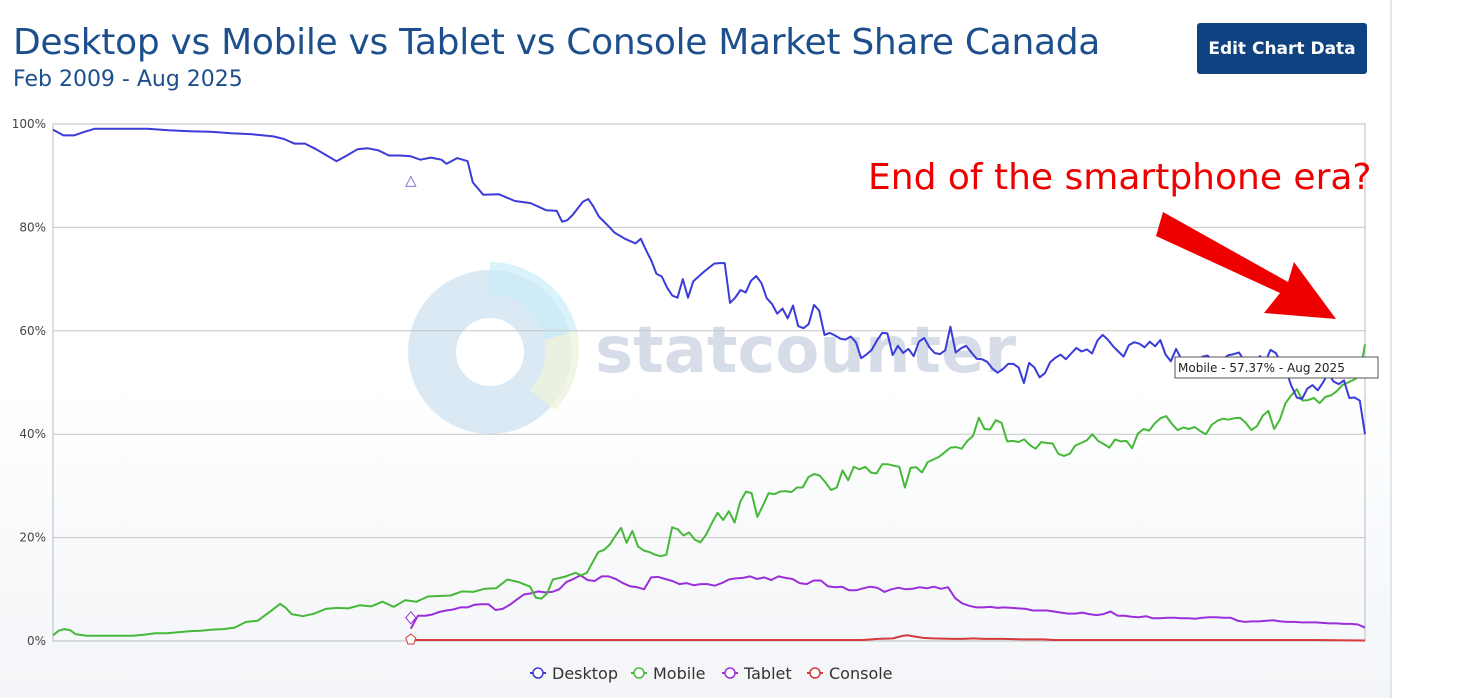 The width and height of the screenshot is (1478, 698). What do you see at coordinates (679, 673) in the screenshot?
I see `legend-label: Mobile` at bounding box center [679, 673].